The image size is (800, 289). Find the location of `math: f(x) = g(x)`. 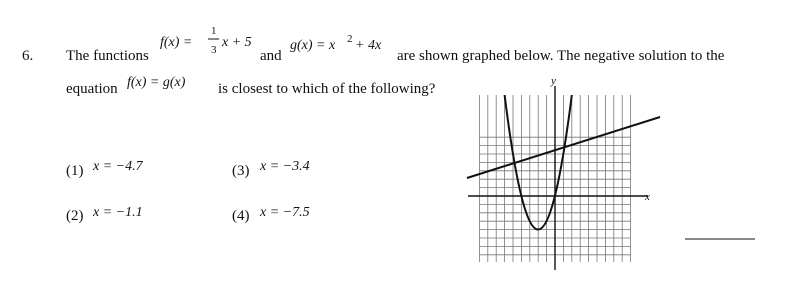

math: f(x) = g(x) is located at coordinates (156, 82).